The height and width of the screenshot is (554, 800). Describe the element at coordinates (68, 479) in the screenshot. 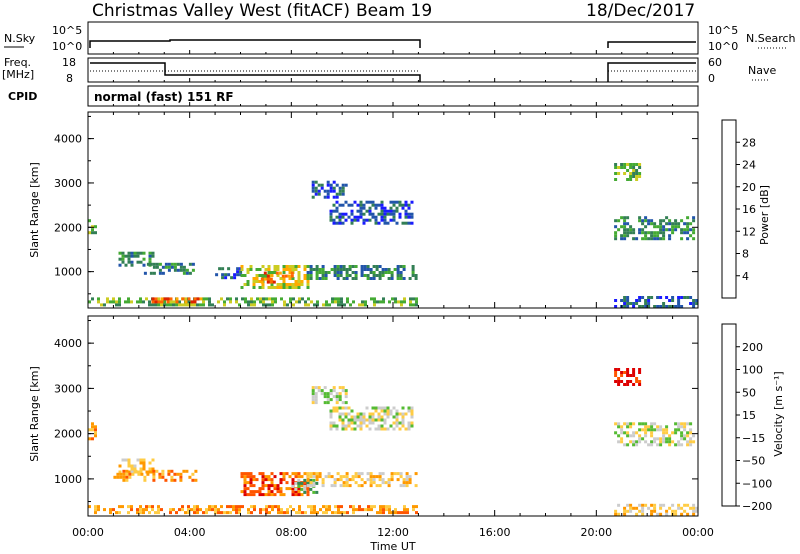

I see `ytick-label: 1000` at that location.